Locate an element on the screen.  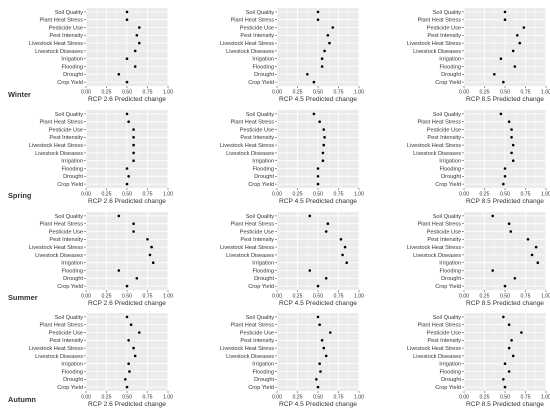
season-label-summer: Summer is located at coordinates (23, 297).